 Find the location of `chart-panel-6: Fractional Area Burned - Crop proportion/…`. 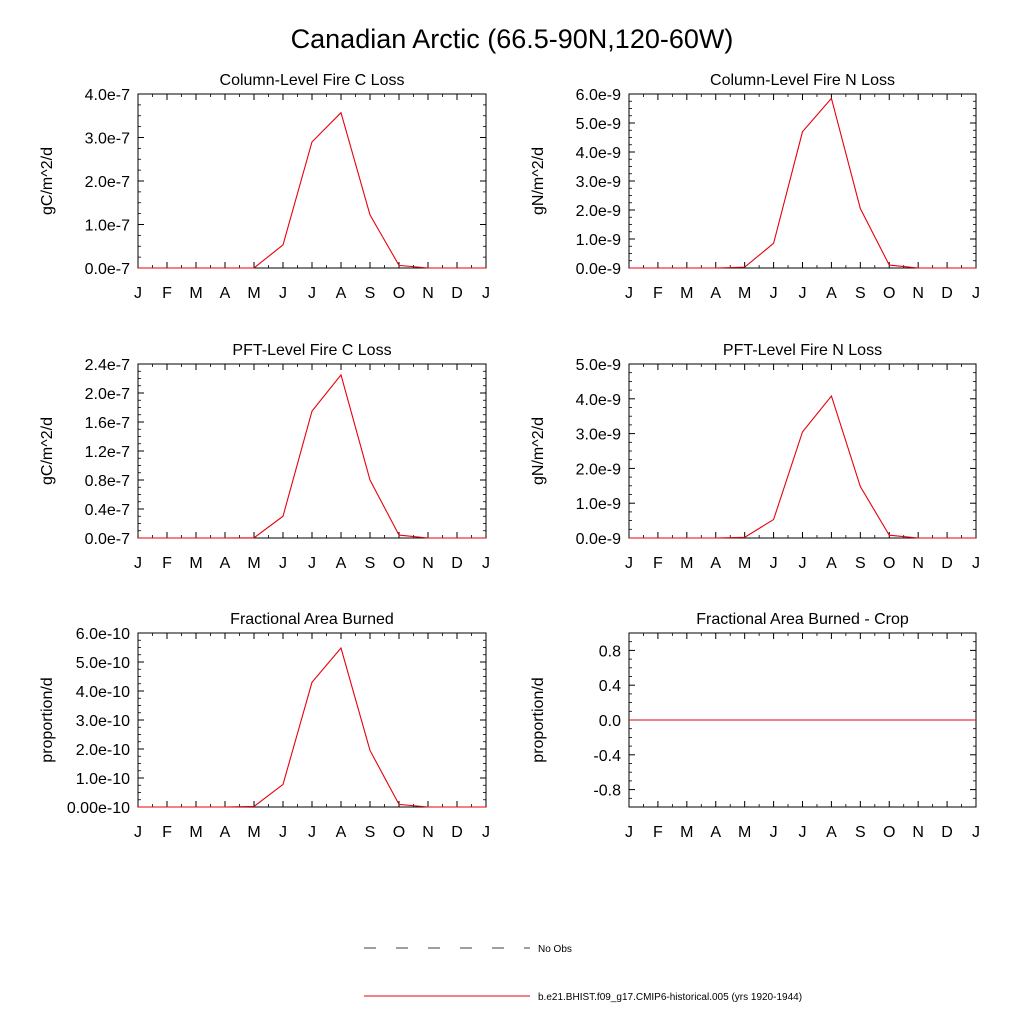

chart-panel-6: Fractional Area Burned - Crop proportion/… is located at coordinates (755, 726).